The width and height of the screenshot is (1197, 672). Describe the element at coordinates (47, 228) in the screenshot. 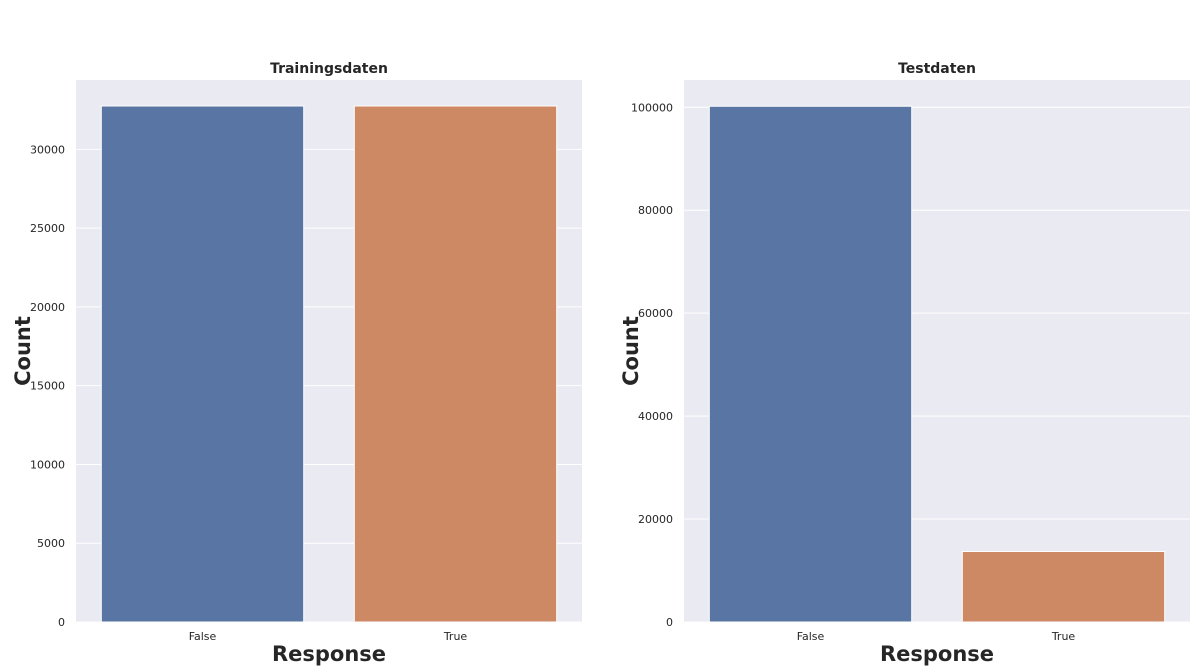

I see `y-tick-label: 25000` at that location.